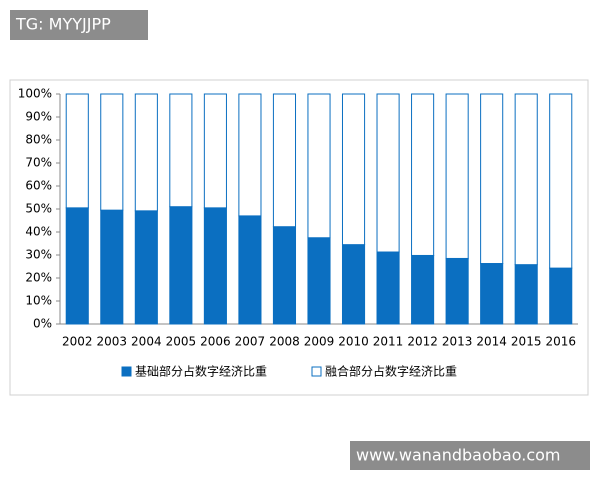 This screenshot has height=480, width=600. Describe the element at coordinates (560, 342) in the screenshot. I see `x-tick-label: 2016` at that location.